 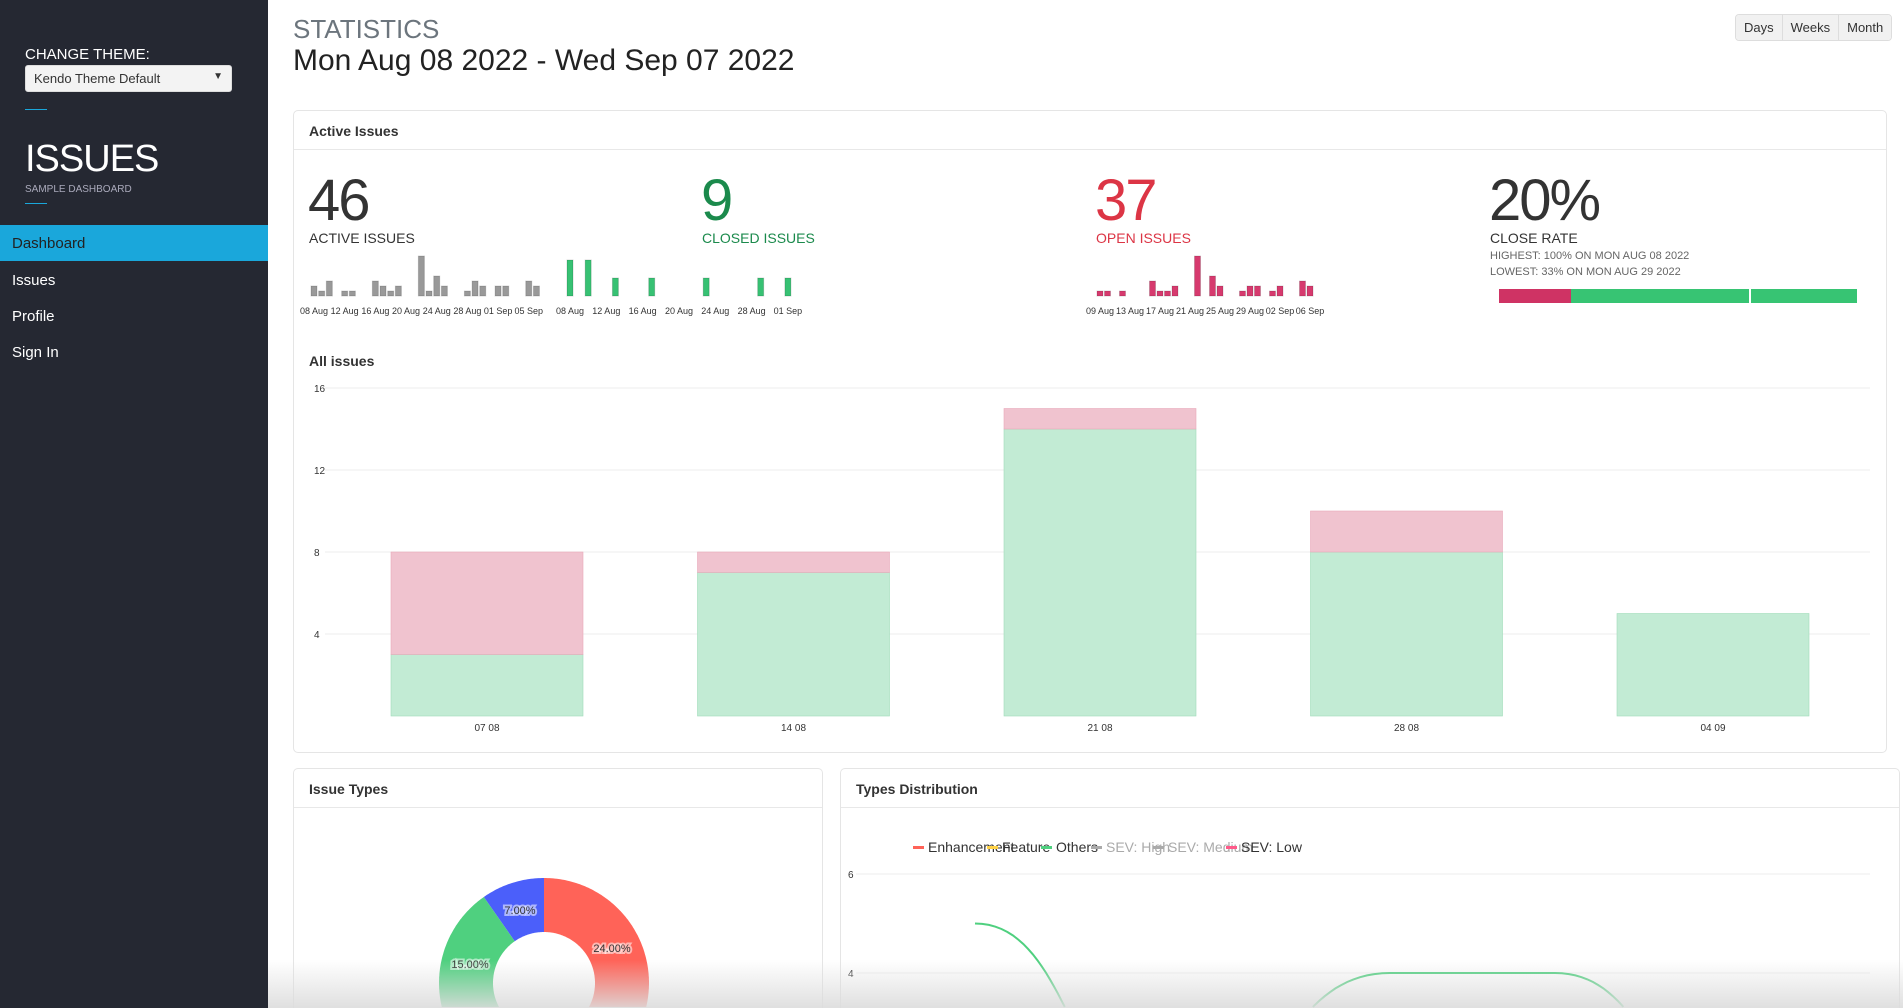 I want to click on sidebar-item-profile: Profile, so click(x=33, y=316).